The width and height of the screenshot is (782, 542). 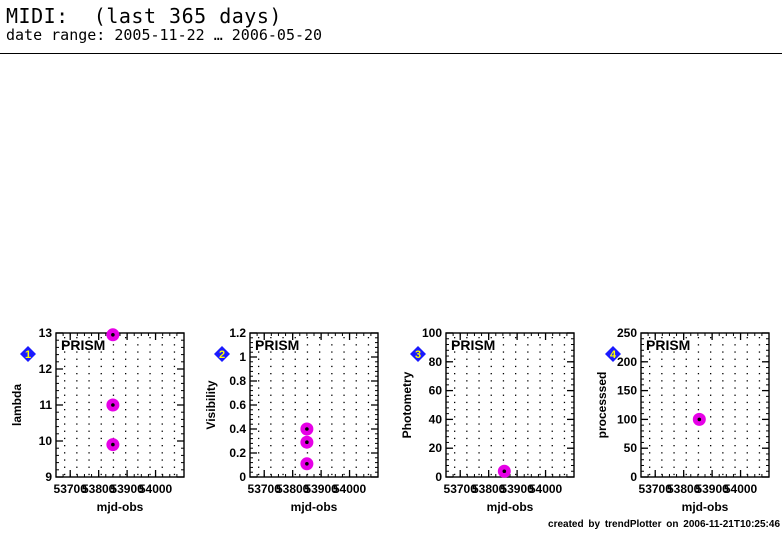 What do you see at coordinates (510, 405) in the screenshot?
I see `plot-frame` at bounding box center [510, 405].